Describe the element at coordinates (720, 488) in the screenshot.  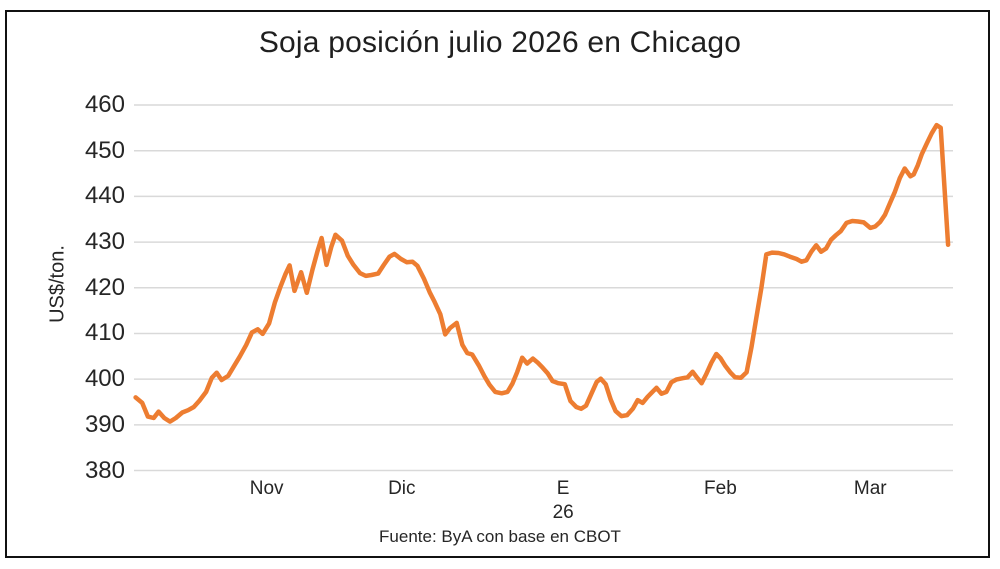
I see `x-tick-label: Feb` at that location.